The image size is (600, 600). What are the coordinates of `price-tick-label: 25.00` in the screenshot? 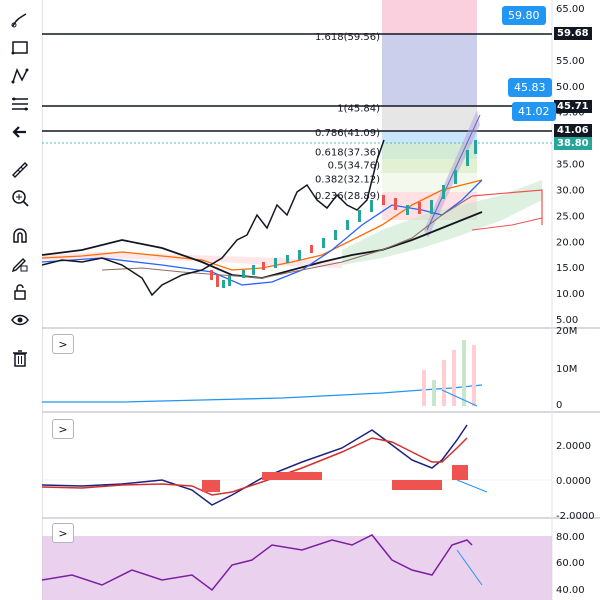 It's located at (570, 216).